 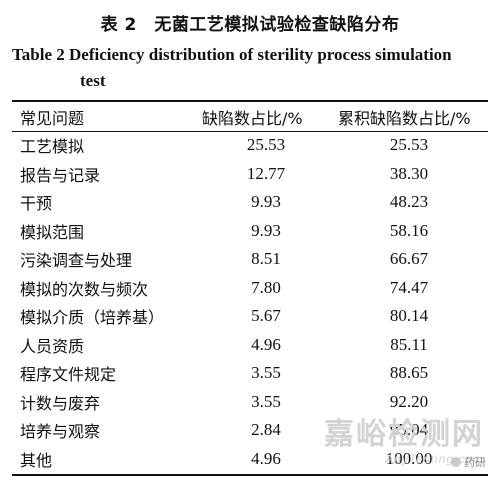 What do you see at coordinates (409, 458) in the screenshot?
I see `cell-cum: 100.00` at bounding box center [409, 458].